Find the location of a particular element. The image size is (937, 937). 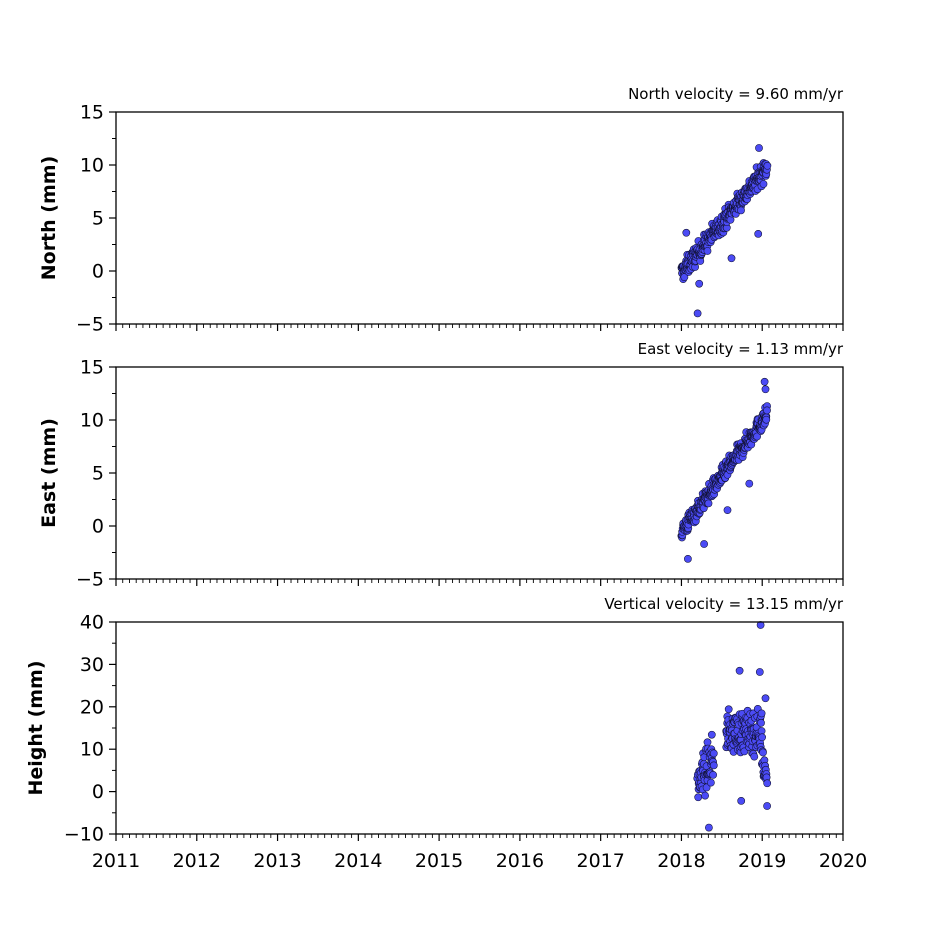

x-tick-label: 2011 is located at coordinates (116, 861).